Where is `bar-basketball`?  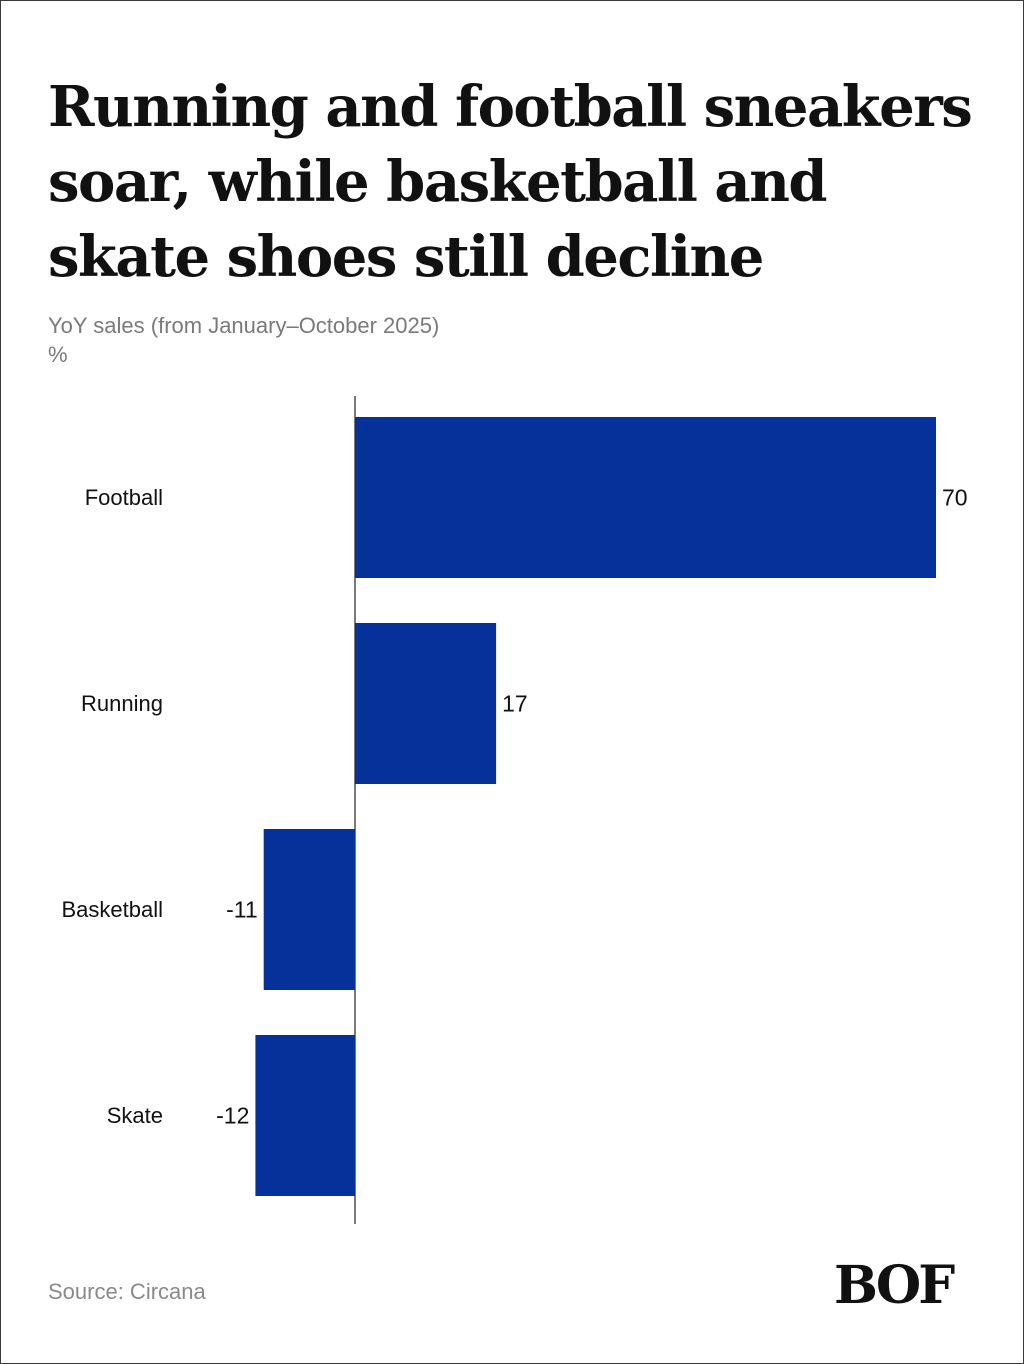 bar-basketball is located at coordinates (309, 909).